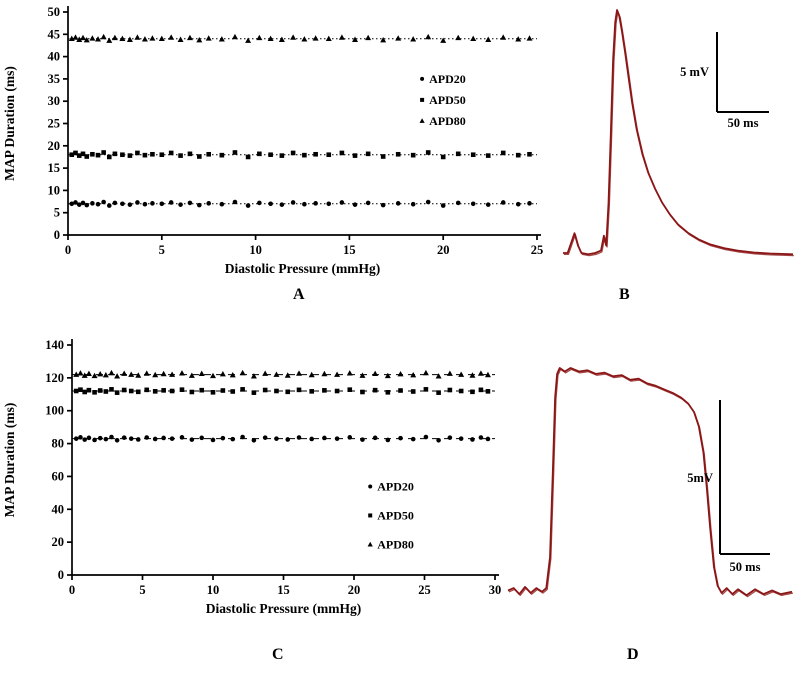 This screenshot has height=676, width=797. What do you see at coordinates (723, 522) in the screenshot?
I see `panelD-scalebar-labels: 5mV 50 ms` at bounding box center [723, 522].